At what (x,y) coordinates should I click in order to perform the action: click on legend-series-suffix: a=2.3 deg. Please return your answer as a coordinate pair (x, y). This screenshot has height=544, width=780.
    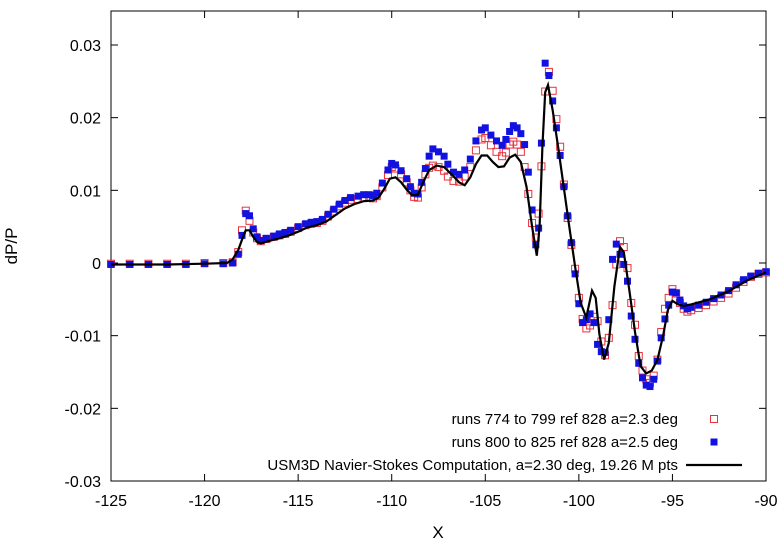
    Looking at the image, I should click on (644, 419).